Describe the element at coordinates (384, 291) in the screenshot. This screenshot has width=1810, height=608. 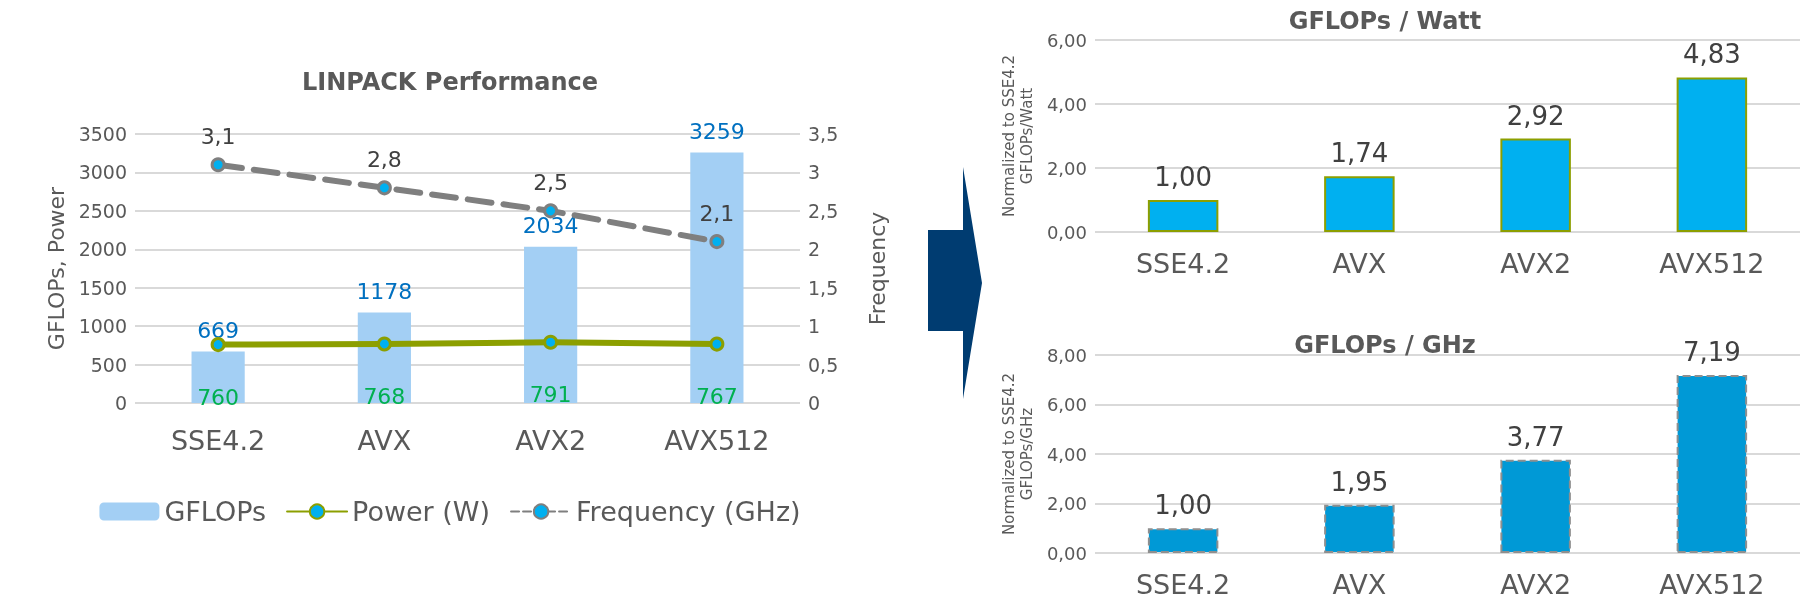
I see `data-label: 1178` at that location.